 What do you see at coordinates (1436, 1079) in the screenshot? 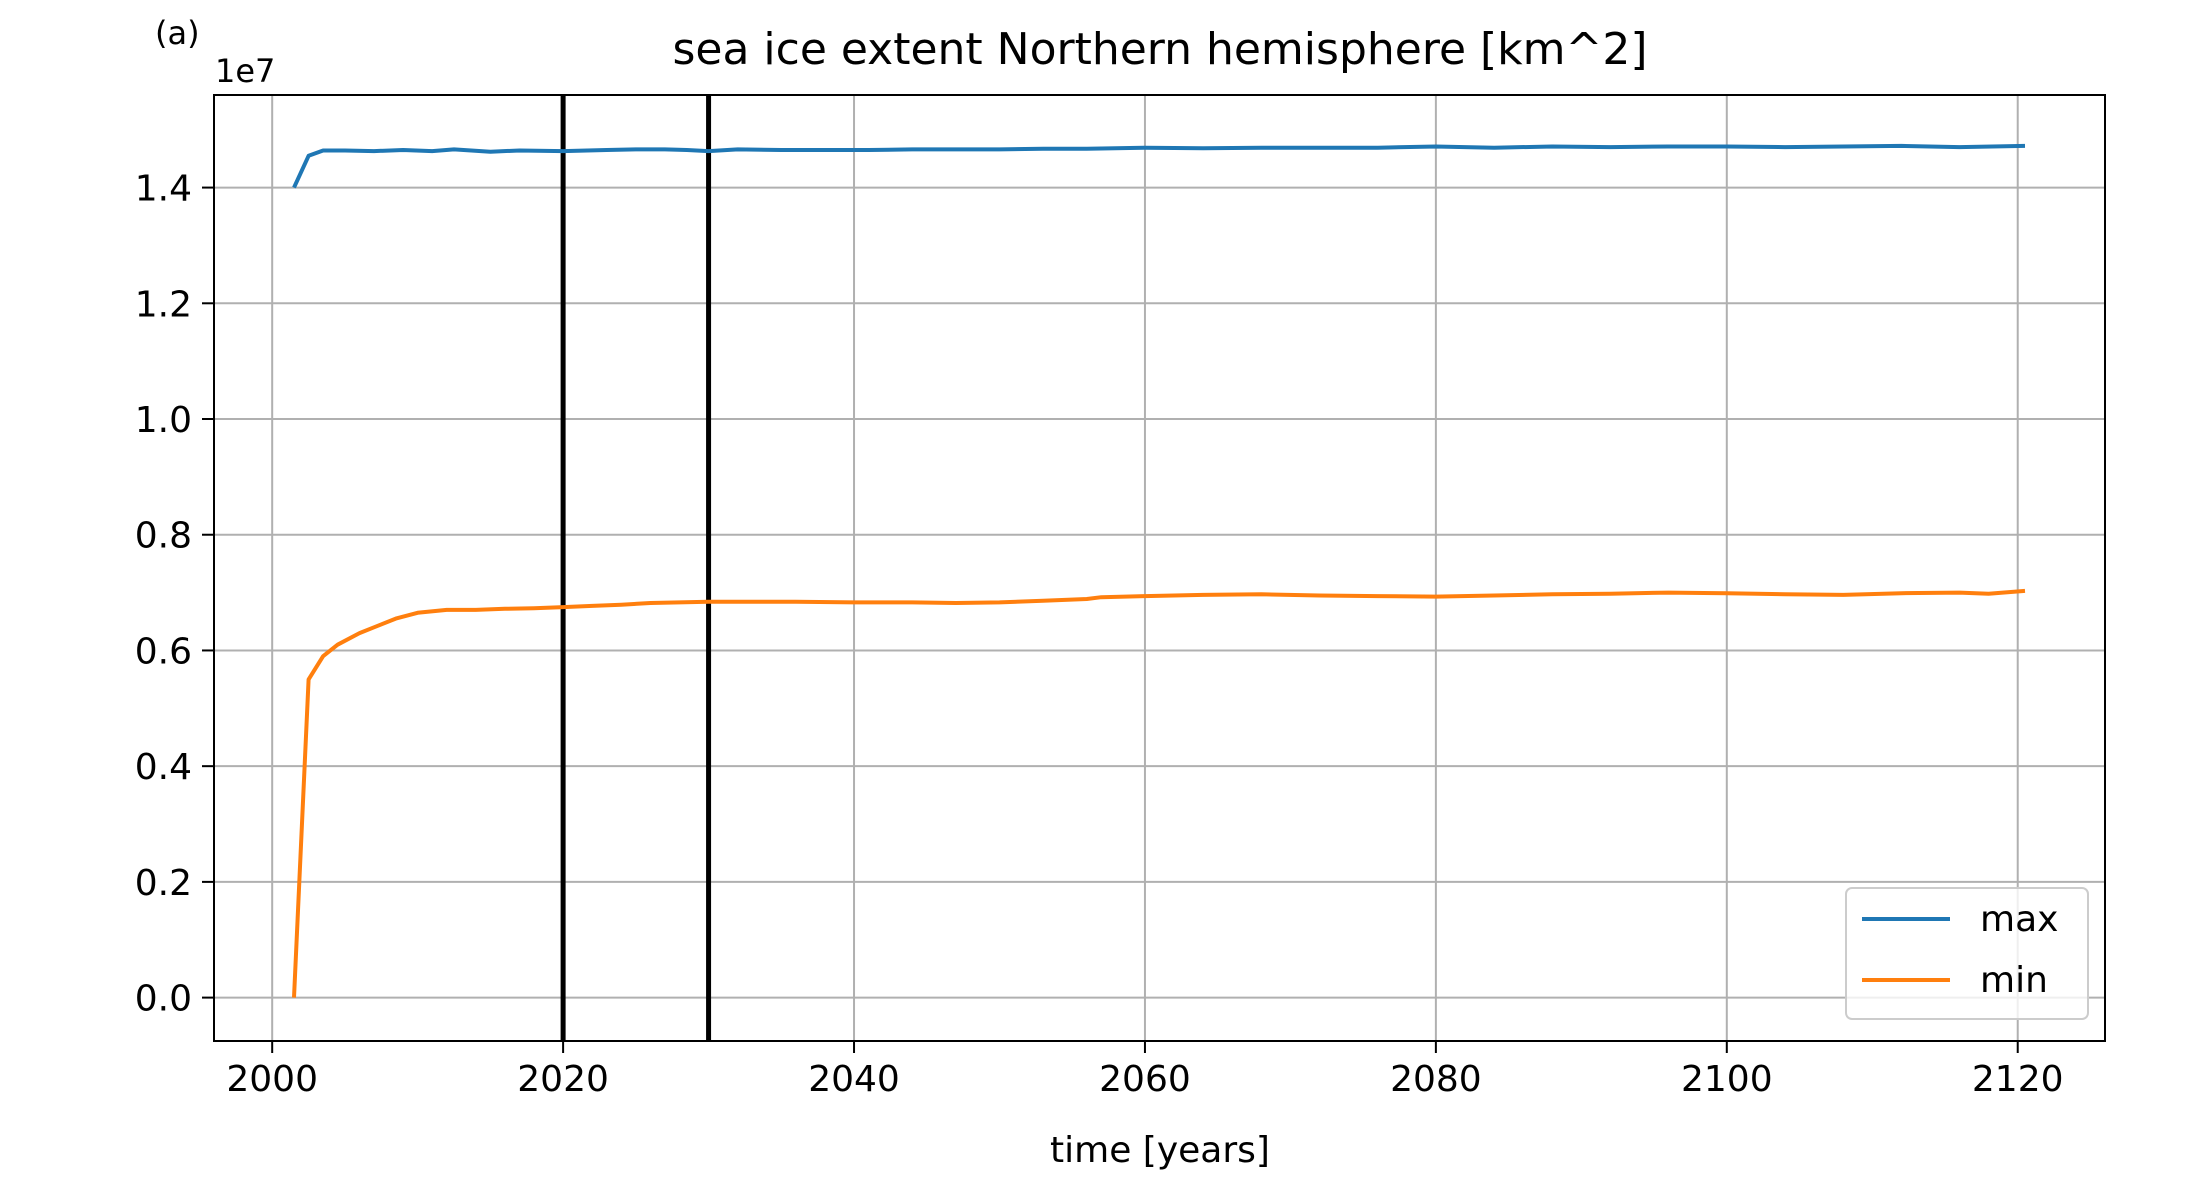
I see `x-tick-label: 2080` at bounding box center [1436, 1079].